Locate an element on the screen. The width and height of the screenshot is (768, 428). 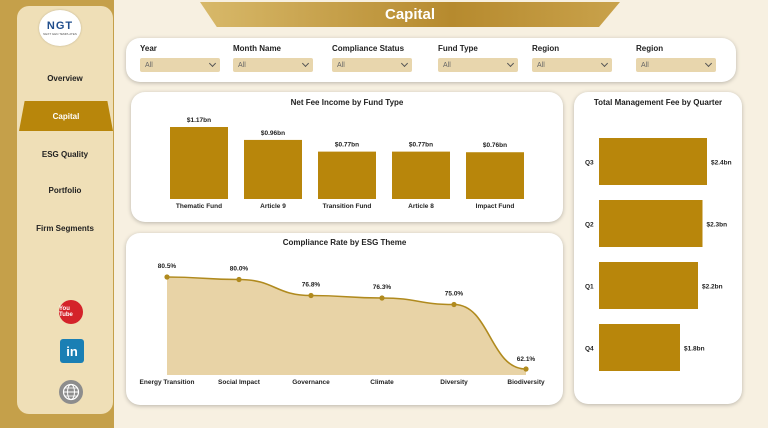
filter-month-name: Month Name All is located at coordinates (273, 58).